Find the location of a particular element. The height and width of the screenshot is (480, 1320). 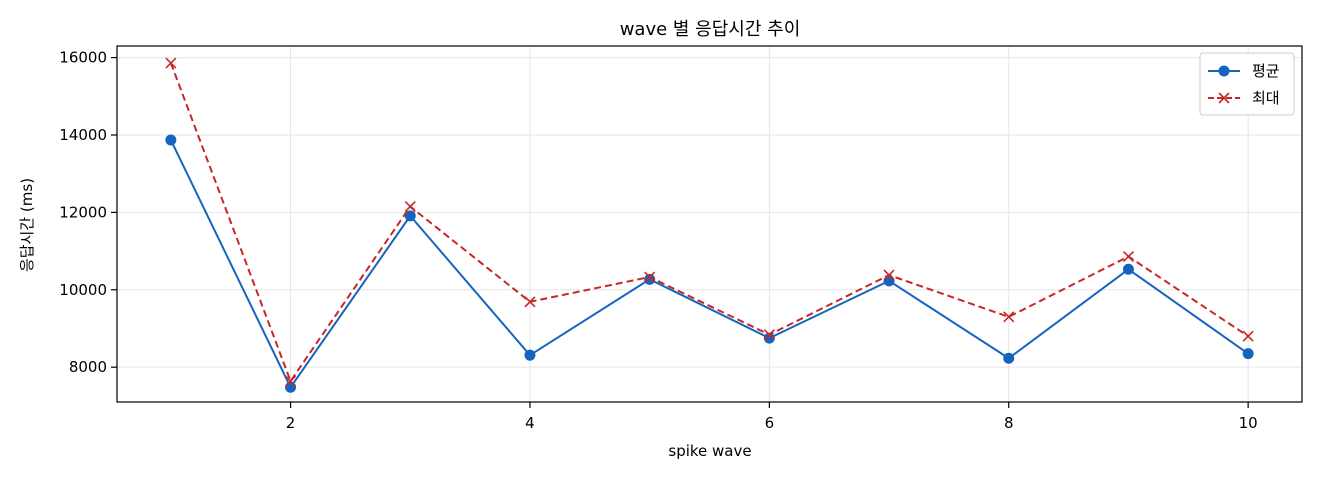

y-axis-label: 응답시간 (ms) is located at coordinates (27, 225).